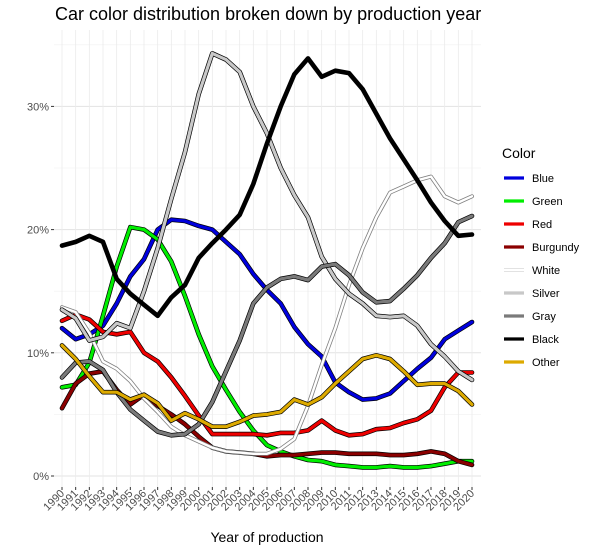 This screenshot has height=546, width=600. What do you see at coordinates (41, 477) in the screenshot?
I see `y-tick-label: 0%` at bounding box center [41, 477].